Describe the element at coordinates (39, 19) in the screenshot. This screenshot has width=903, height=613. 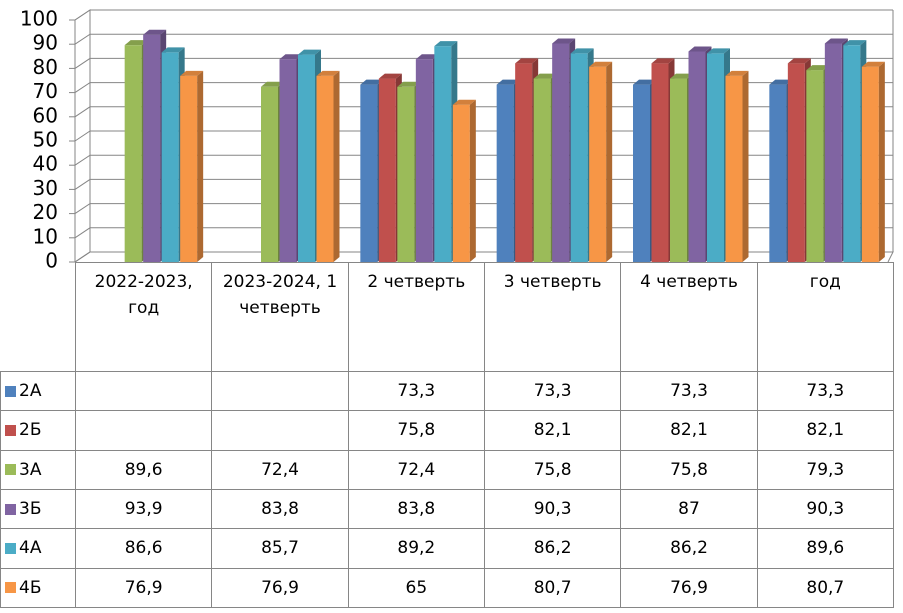
I see `y-tick-label: 100` at that location.